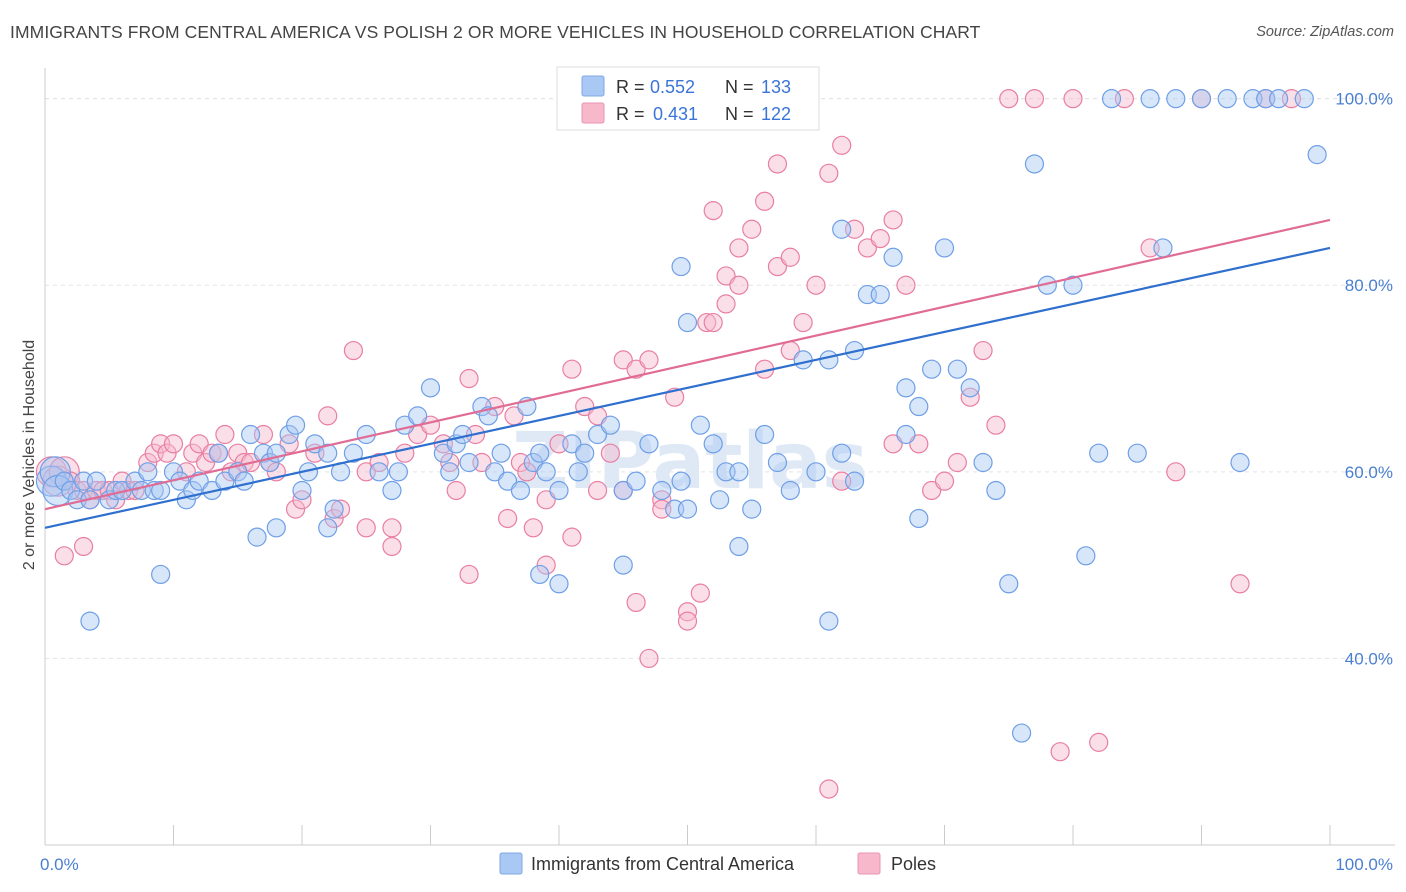 The height and width of the screenshot is (892, 1406). Describe the element at coordinates (776, 87) in the screenshot. I see `legend-n-value-1: 133` at that location.